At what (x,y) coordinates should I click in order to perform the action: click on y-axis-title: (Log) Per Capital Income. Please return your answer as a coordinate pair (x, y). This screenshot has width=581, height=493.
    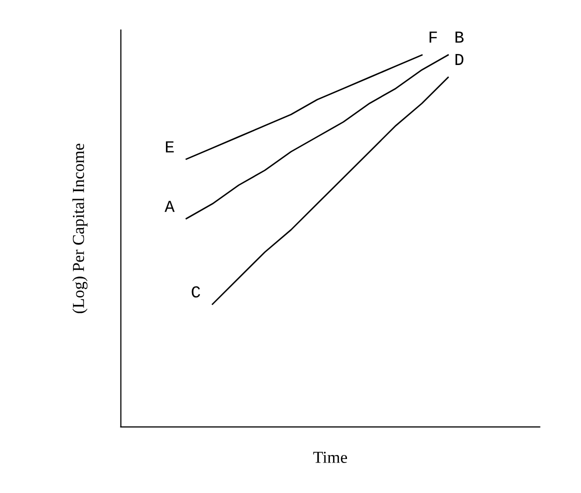
    Looking at the image, I should click on (80, 229).